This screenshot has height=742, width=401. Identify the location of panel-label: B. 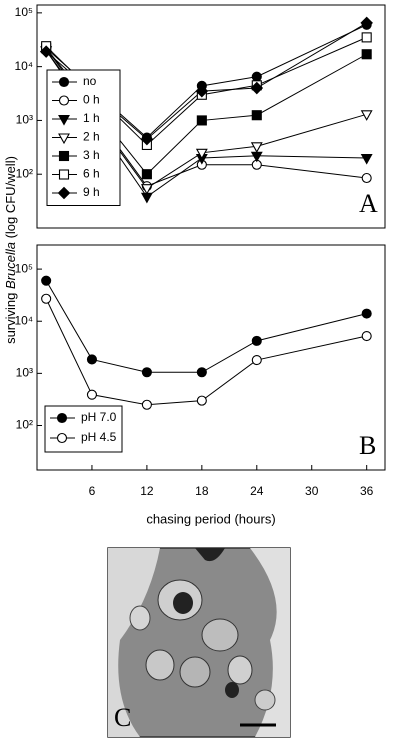
(367, 445).